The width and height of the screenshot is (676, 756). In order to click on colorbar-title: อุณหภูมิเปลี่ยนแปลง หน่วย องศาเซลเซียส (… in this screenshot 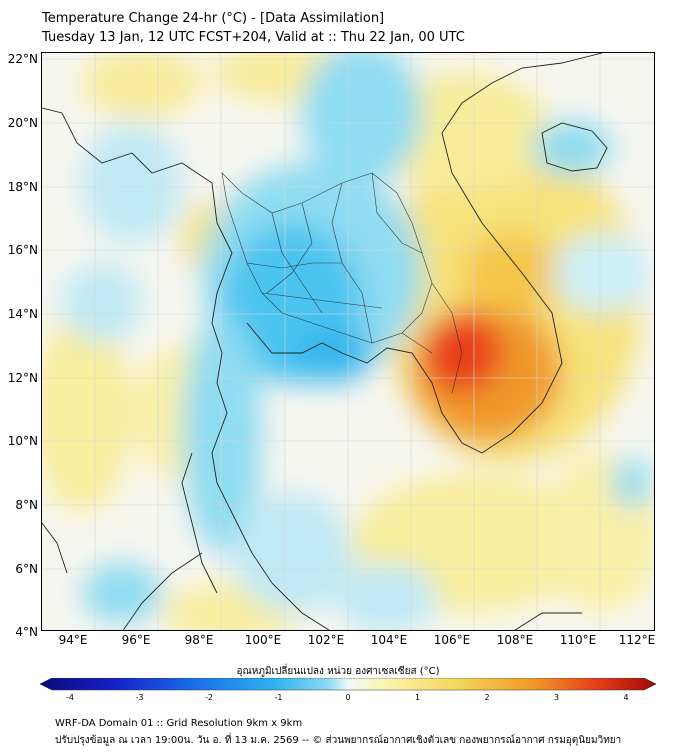, I will do `click(338, 671)`.